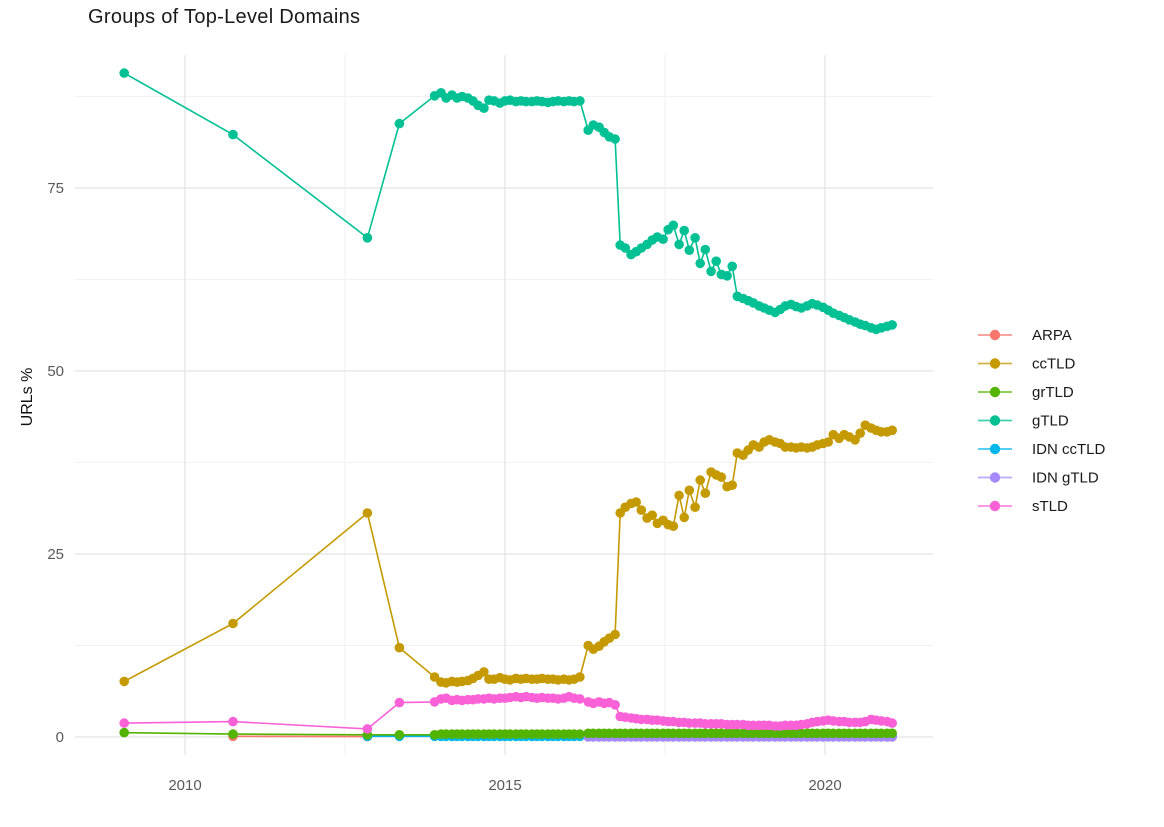  What do you see at coordinates (1069, 449) in the screenshot?
I see `legend-label: IDN ccTLD` at bounding box center [1069, 449].